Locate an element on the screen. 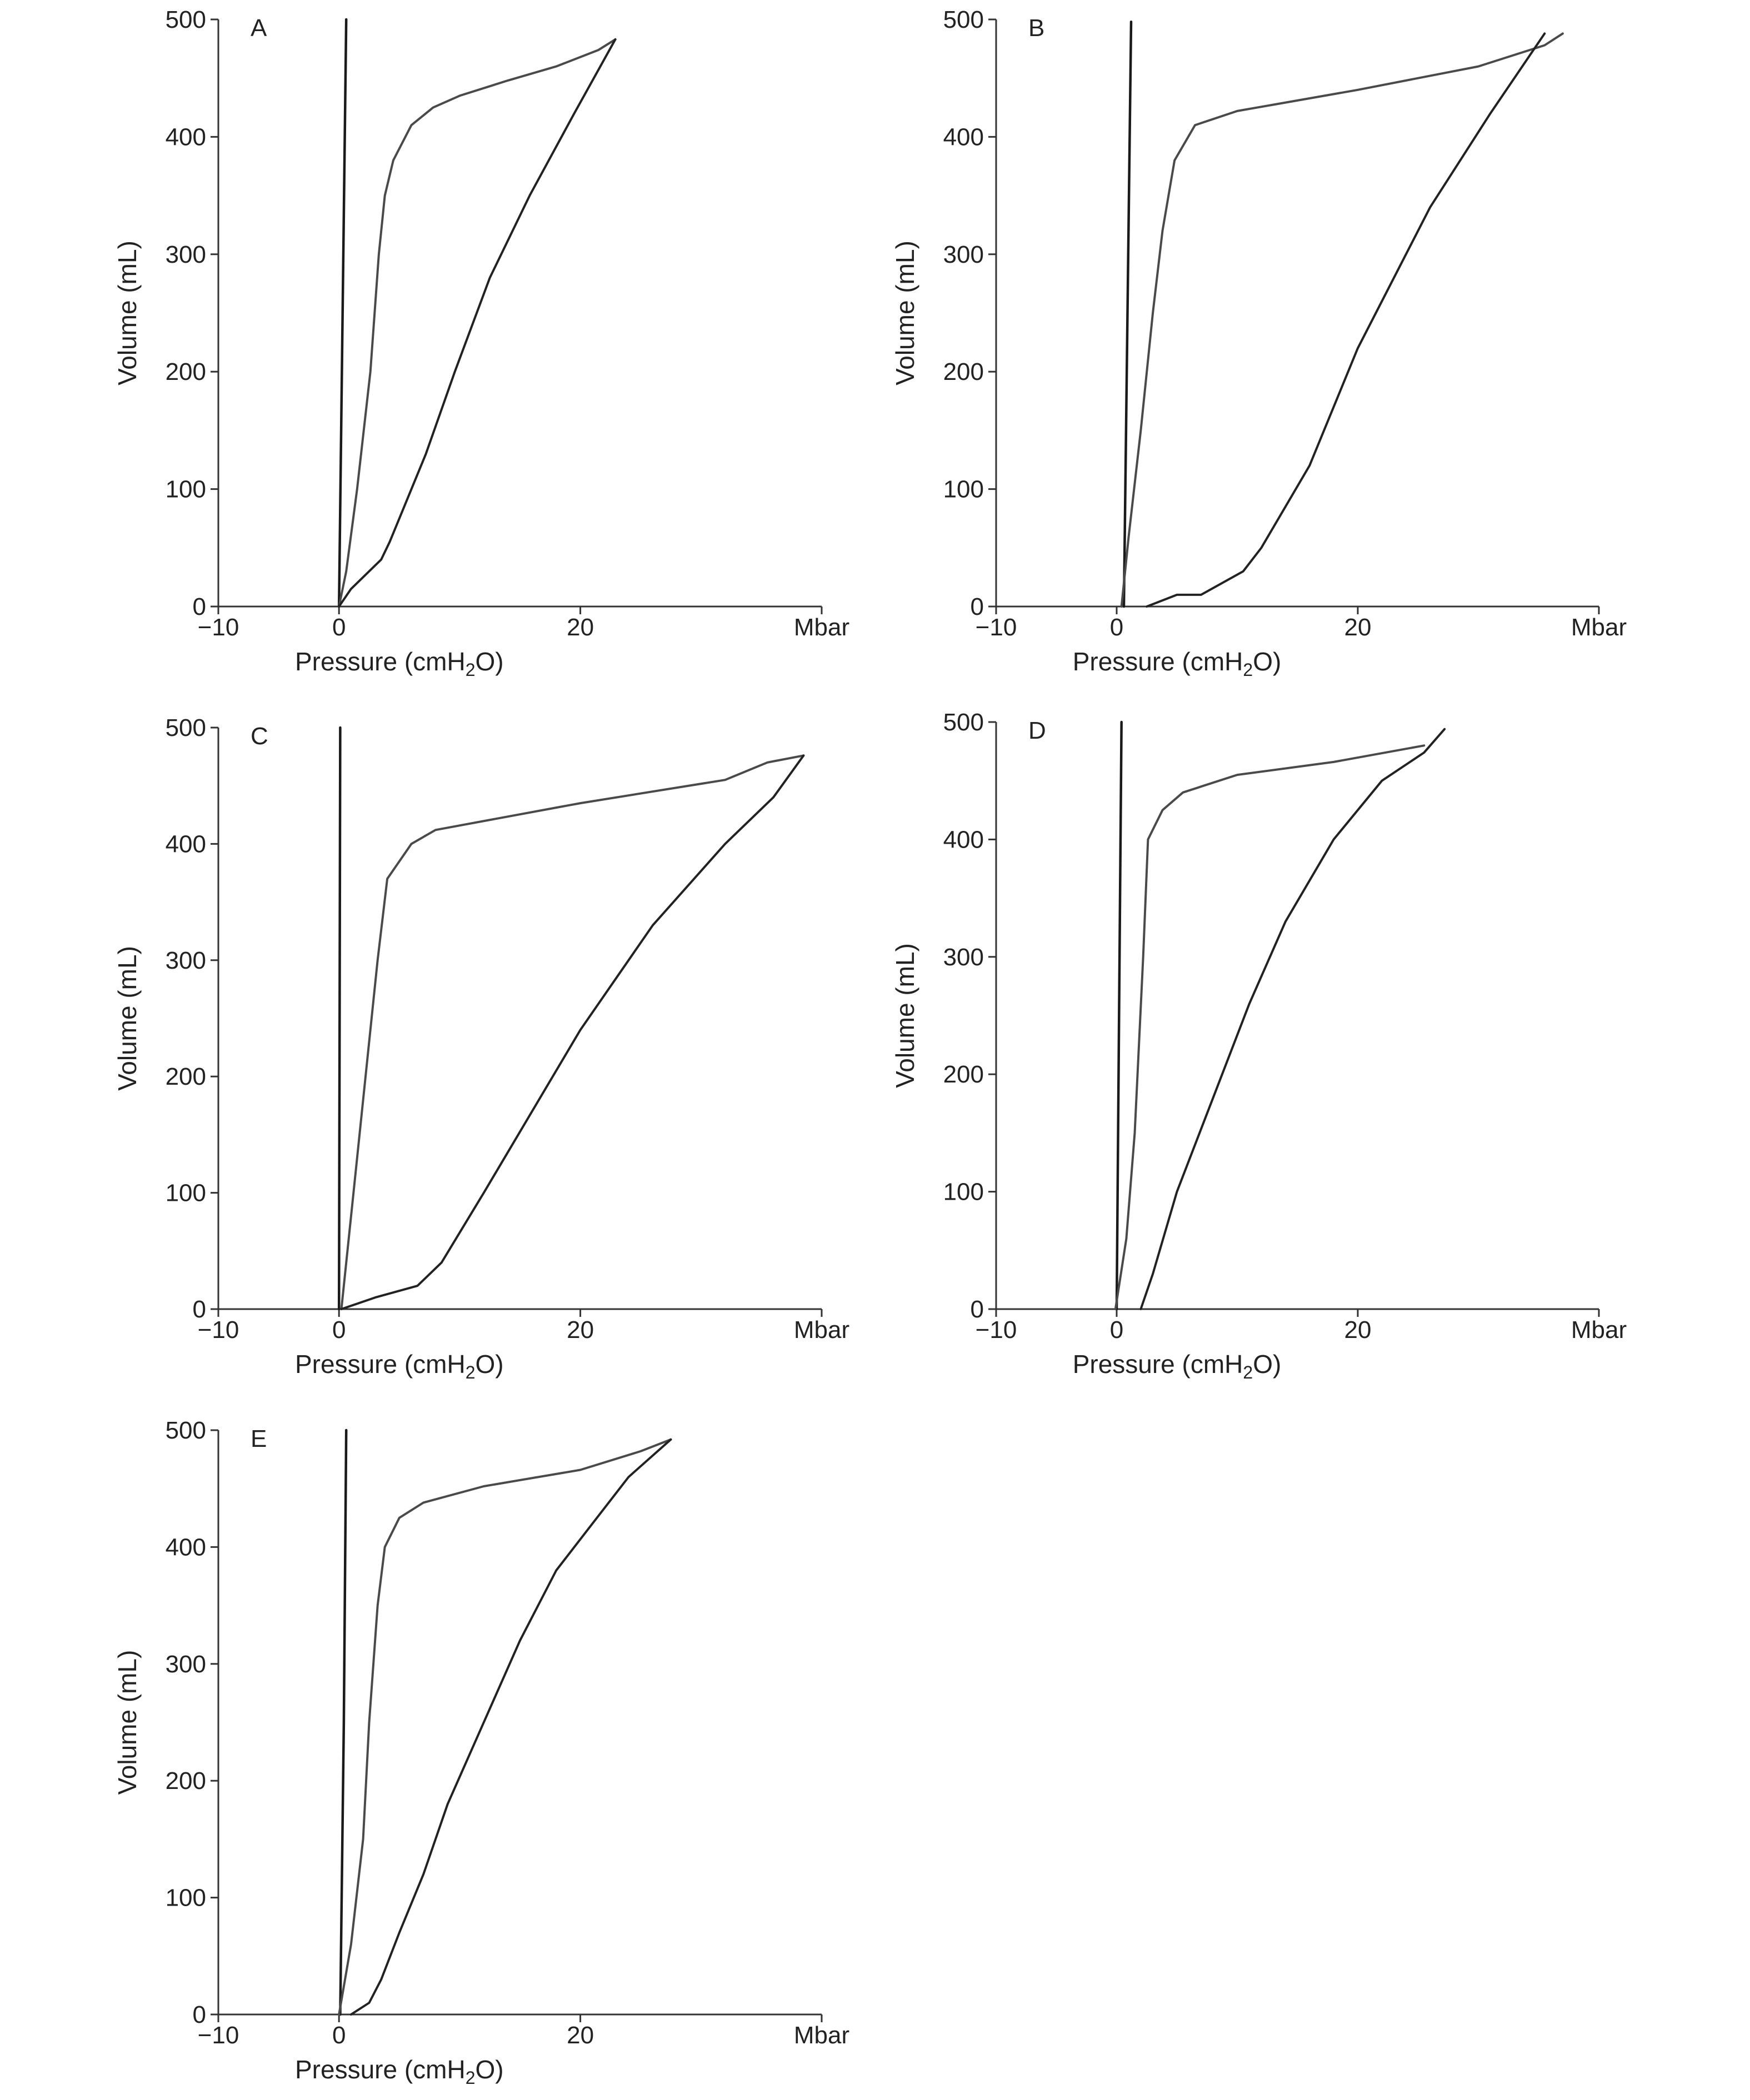 The height and width of the screenshot is (2100, 1750). panel-label: C is located at coordinates (259, 736).